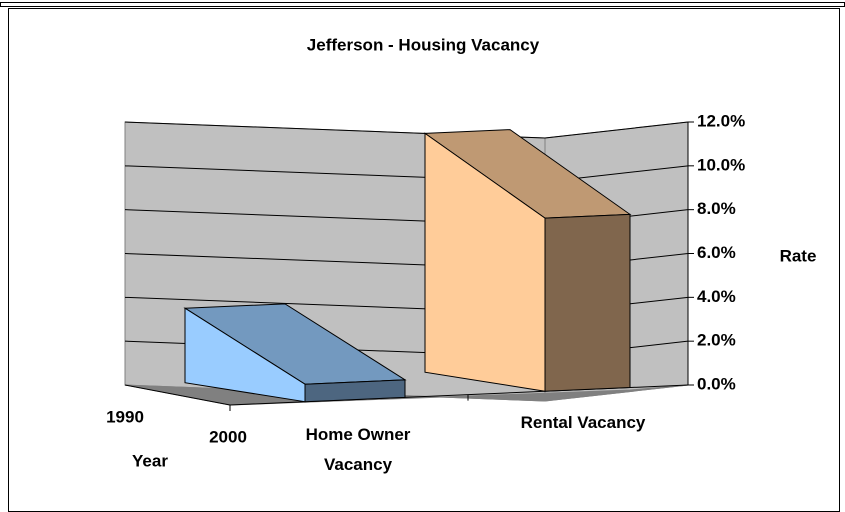 The width and height of the screenshot is (845, 512). Describe the element at coordinates (228, 436) in the screenshot. I see `depth-tick-label: 2000` at that location.